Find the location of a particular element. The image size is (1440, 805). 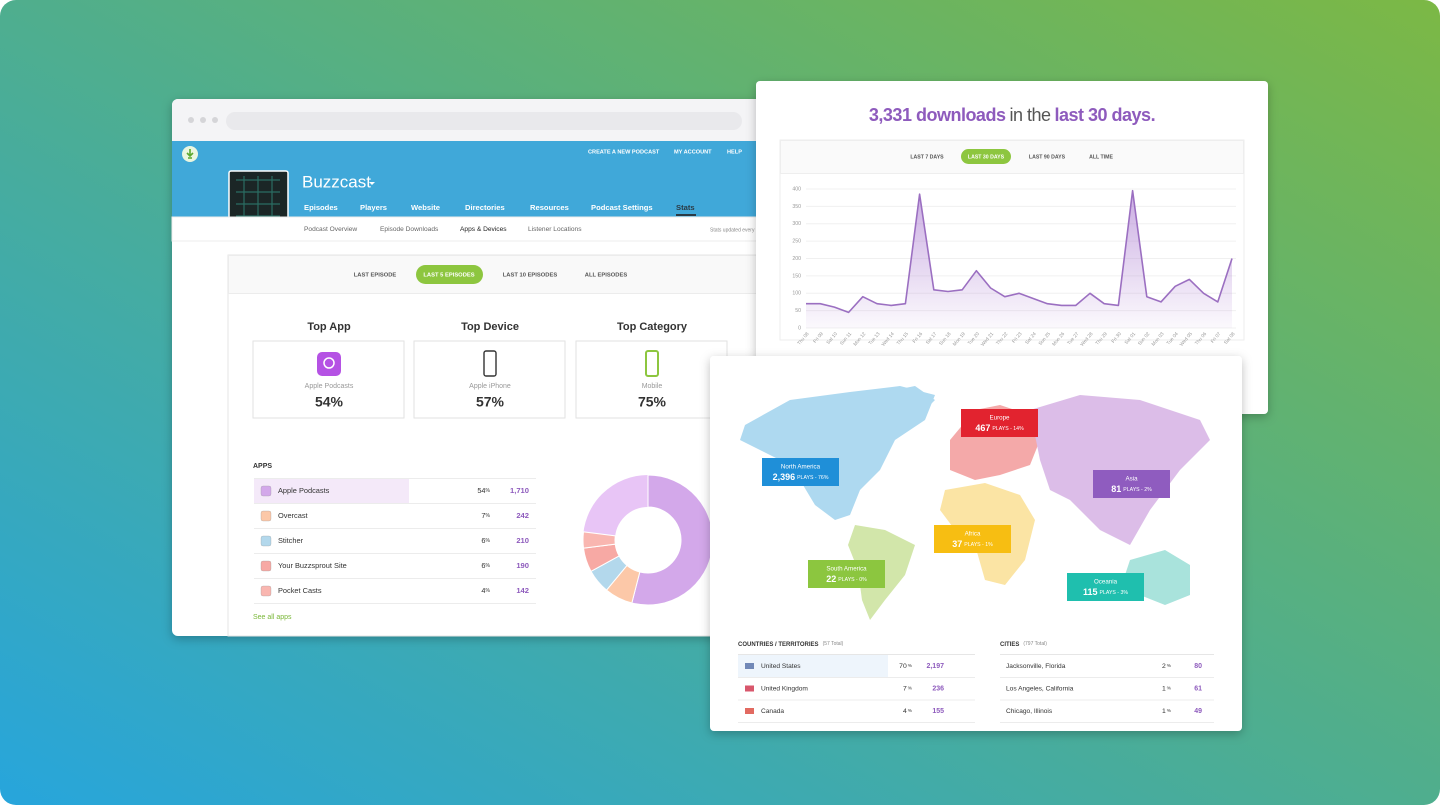

donut-segment is located at coordinates (672, 540).